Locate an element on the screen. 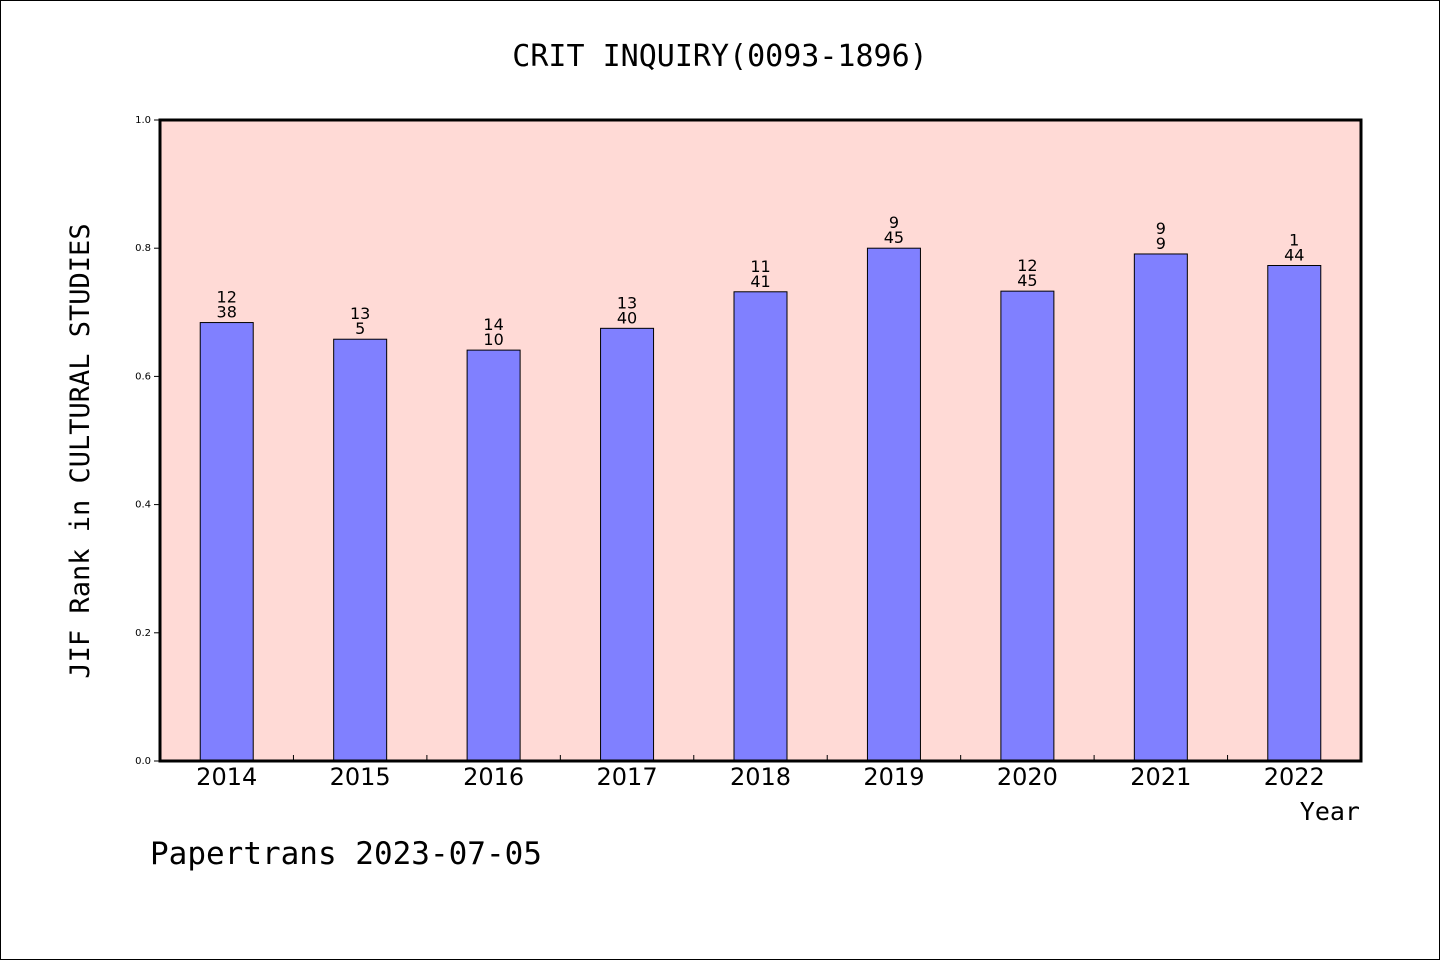 Image resolution: width=1440 pixels, height=960 pixels. bar-label-top-2018: 11 is located at coordinates (760, 266).